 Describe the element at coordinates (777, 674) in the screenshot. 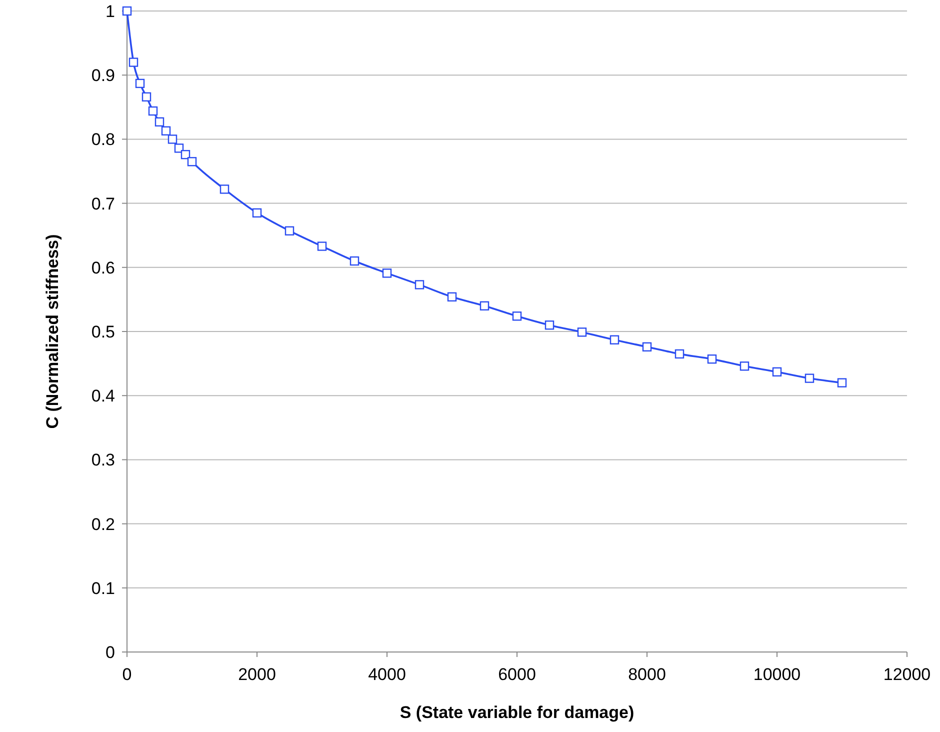

I see `x-tick-label: 10000` at that location.